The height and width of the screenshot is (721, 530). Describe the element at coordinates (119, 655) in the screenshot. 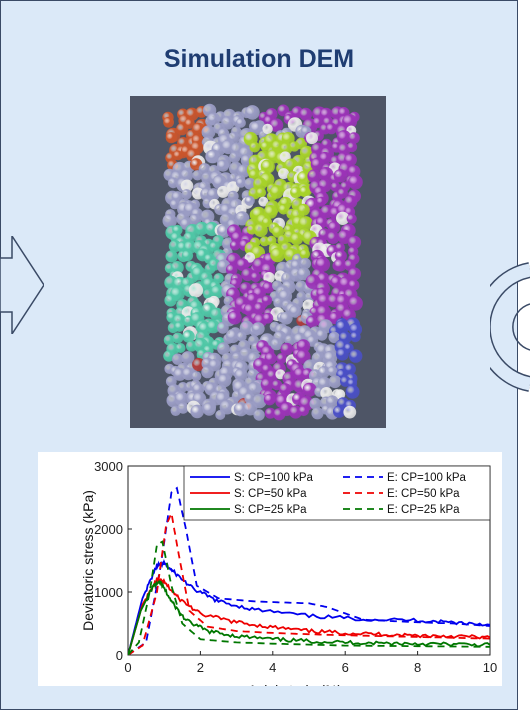

I see `y-tick-label: 0` at that location.